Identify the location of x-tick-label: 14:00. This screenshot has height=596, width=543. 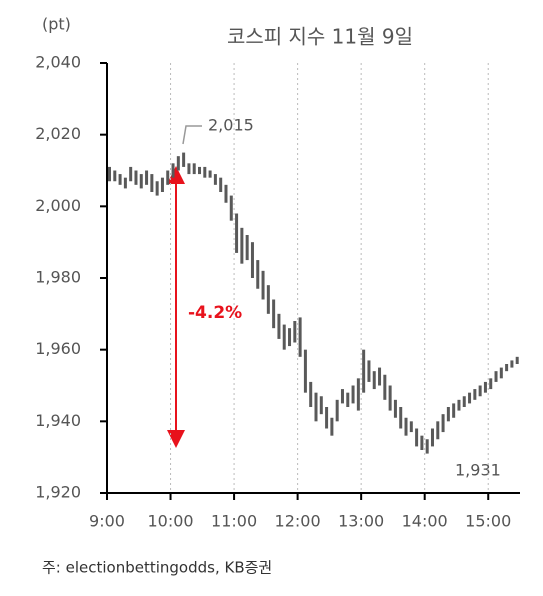
(425, 521).